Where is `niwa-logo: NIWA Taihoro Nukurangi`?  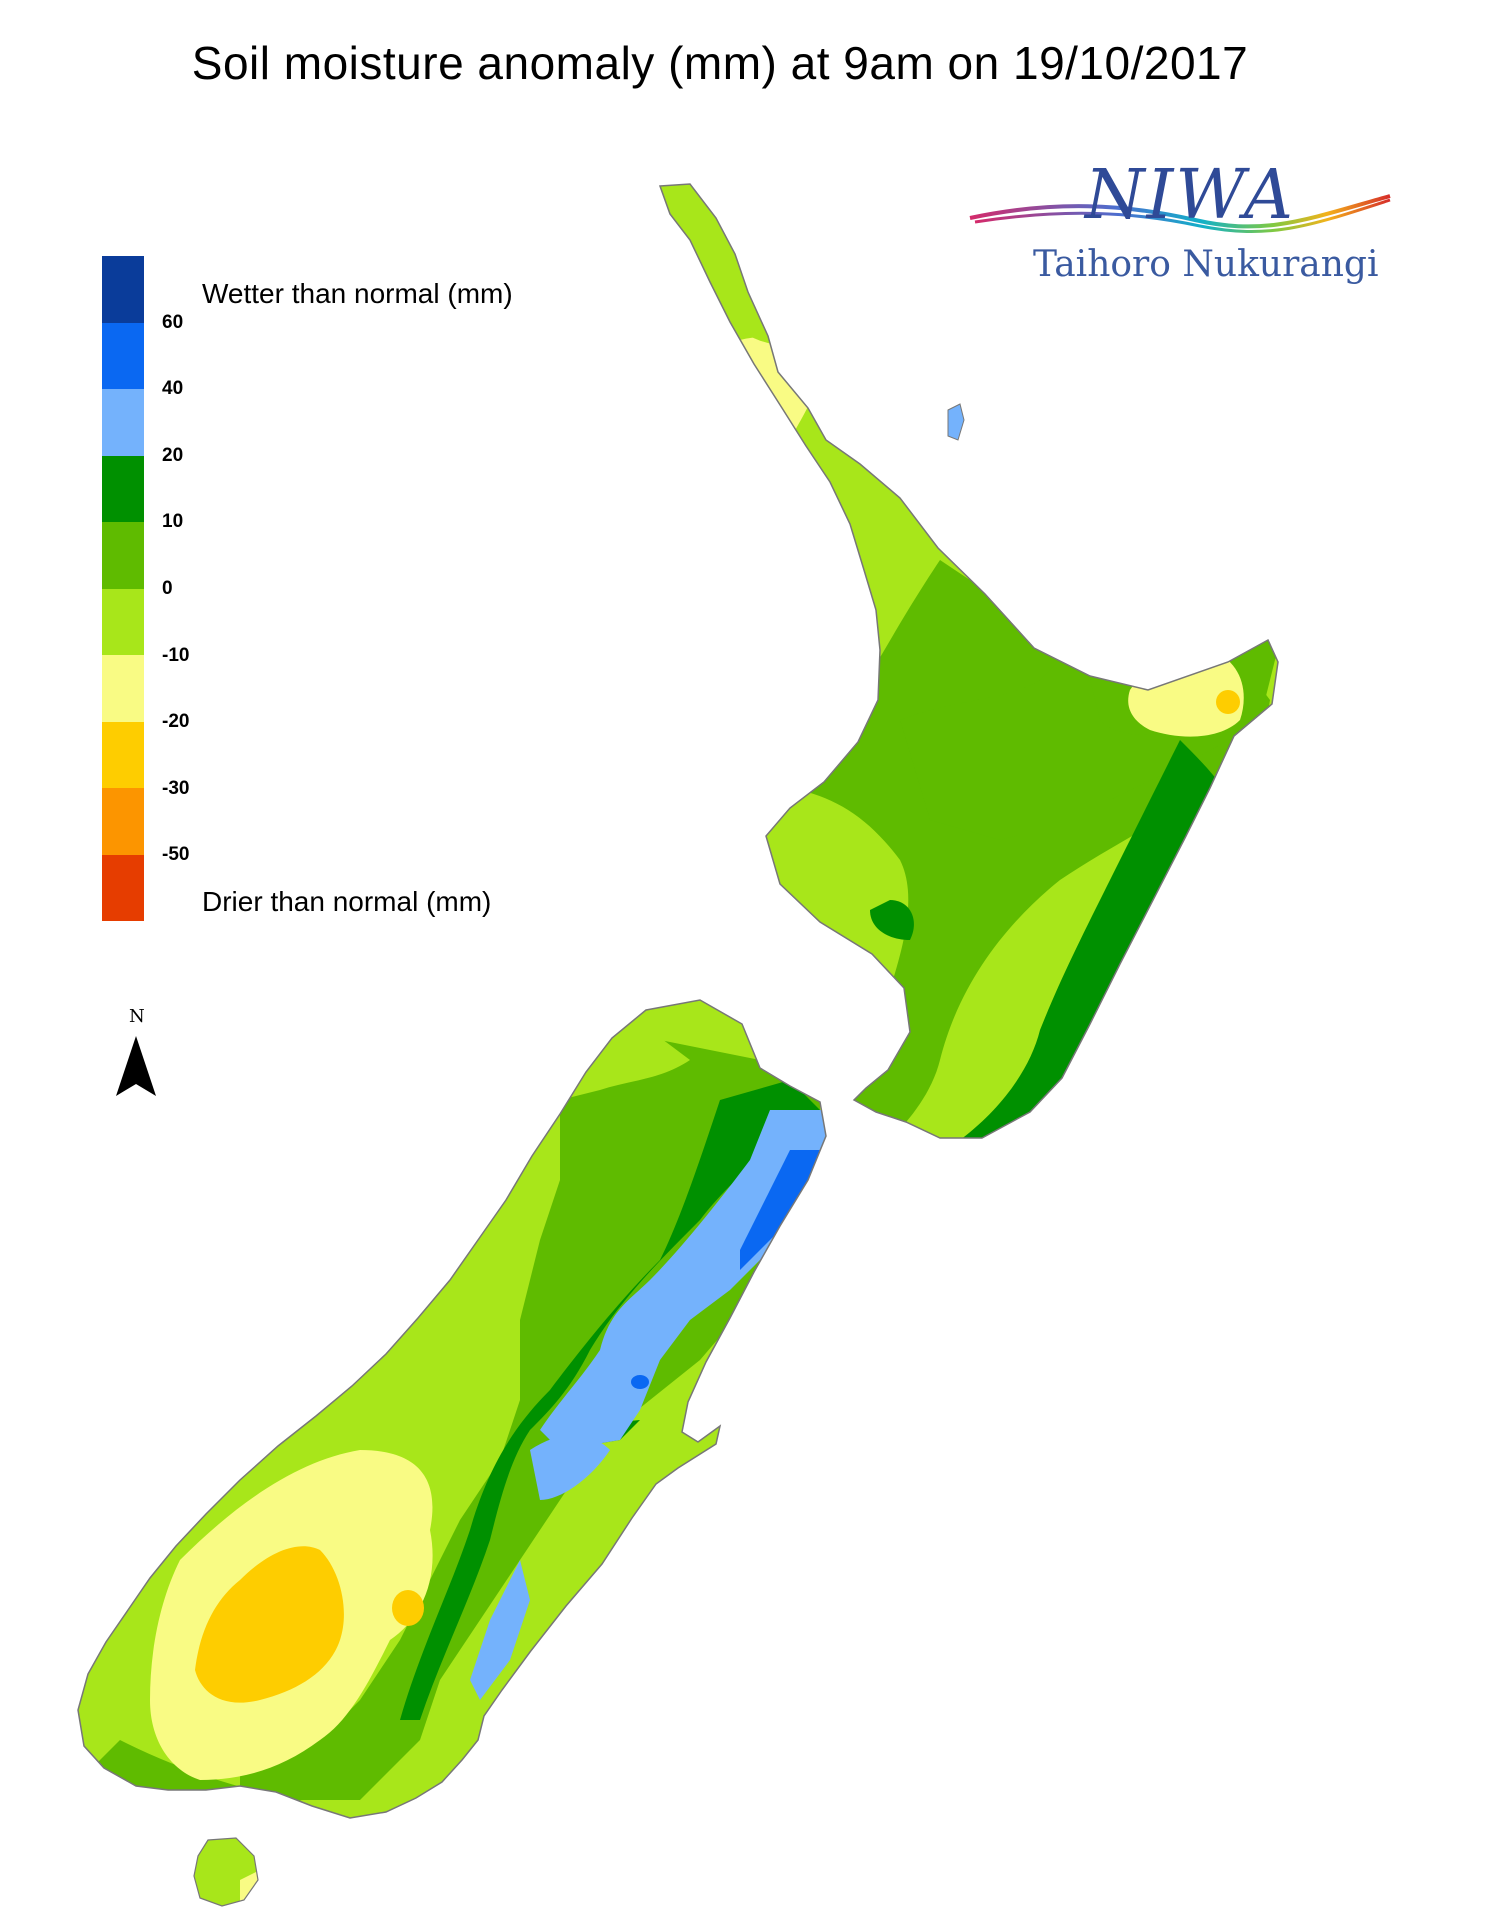 niwa-logo: NIWA Taihoro Nukurangi is located at coordinates (1180, 228).